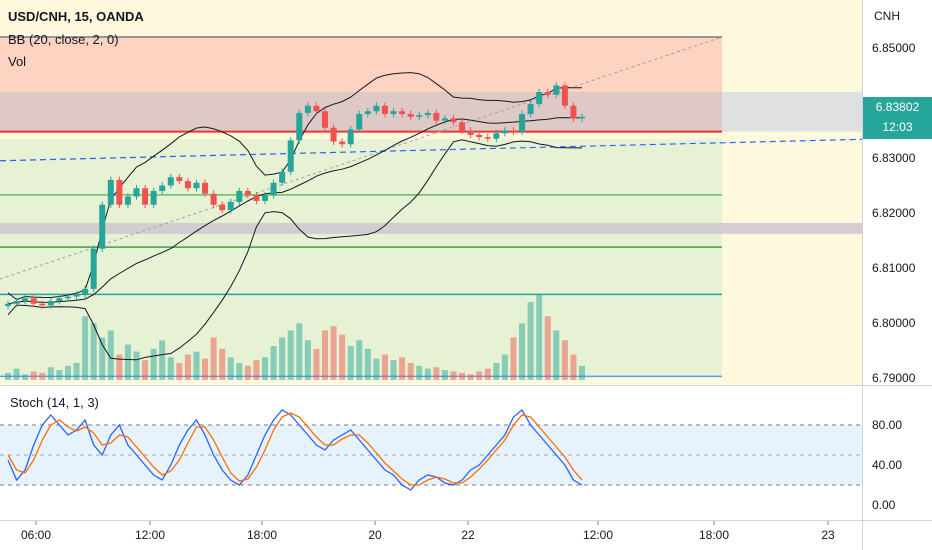 This screenshot has width=932, height=550. Describe the element at coordinates (894, 213) in the screenshot. I see `price-tick-label: 6.82000` at that location.